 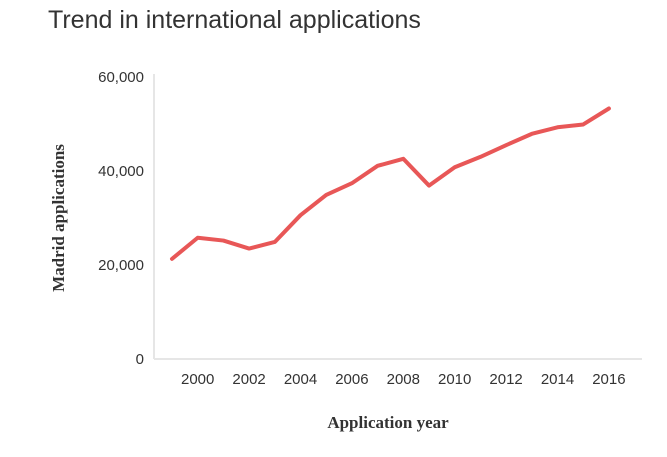 What do you see at coordinates (121, 171) in the screenshot?
I see `y-tick-label: 40,000` at bounding box center [121, 171].